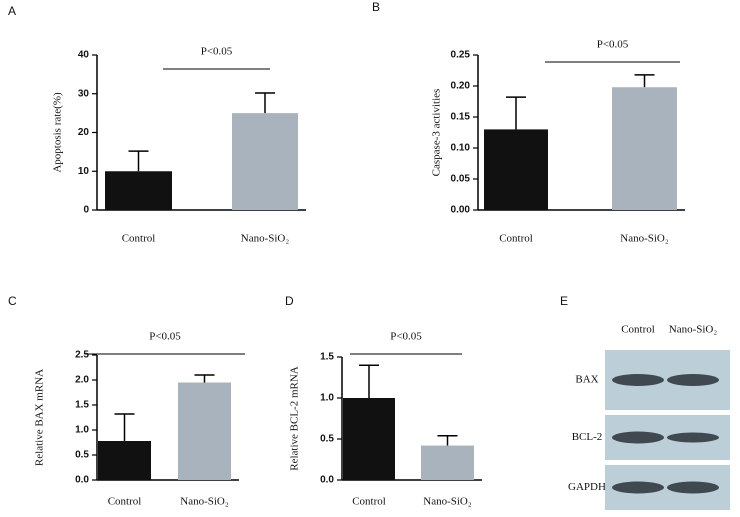 This screenshot has width=740, height=517. I want to click on y-axis-label: Relative BAX mRNA, so click(40, 417).